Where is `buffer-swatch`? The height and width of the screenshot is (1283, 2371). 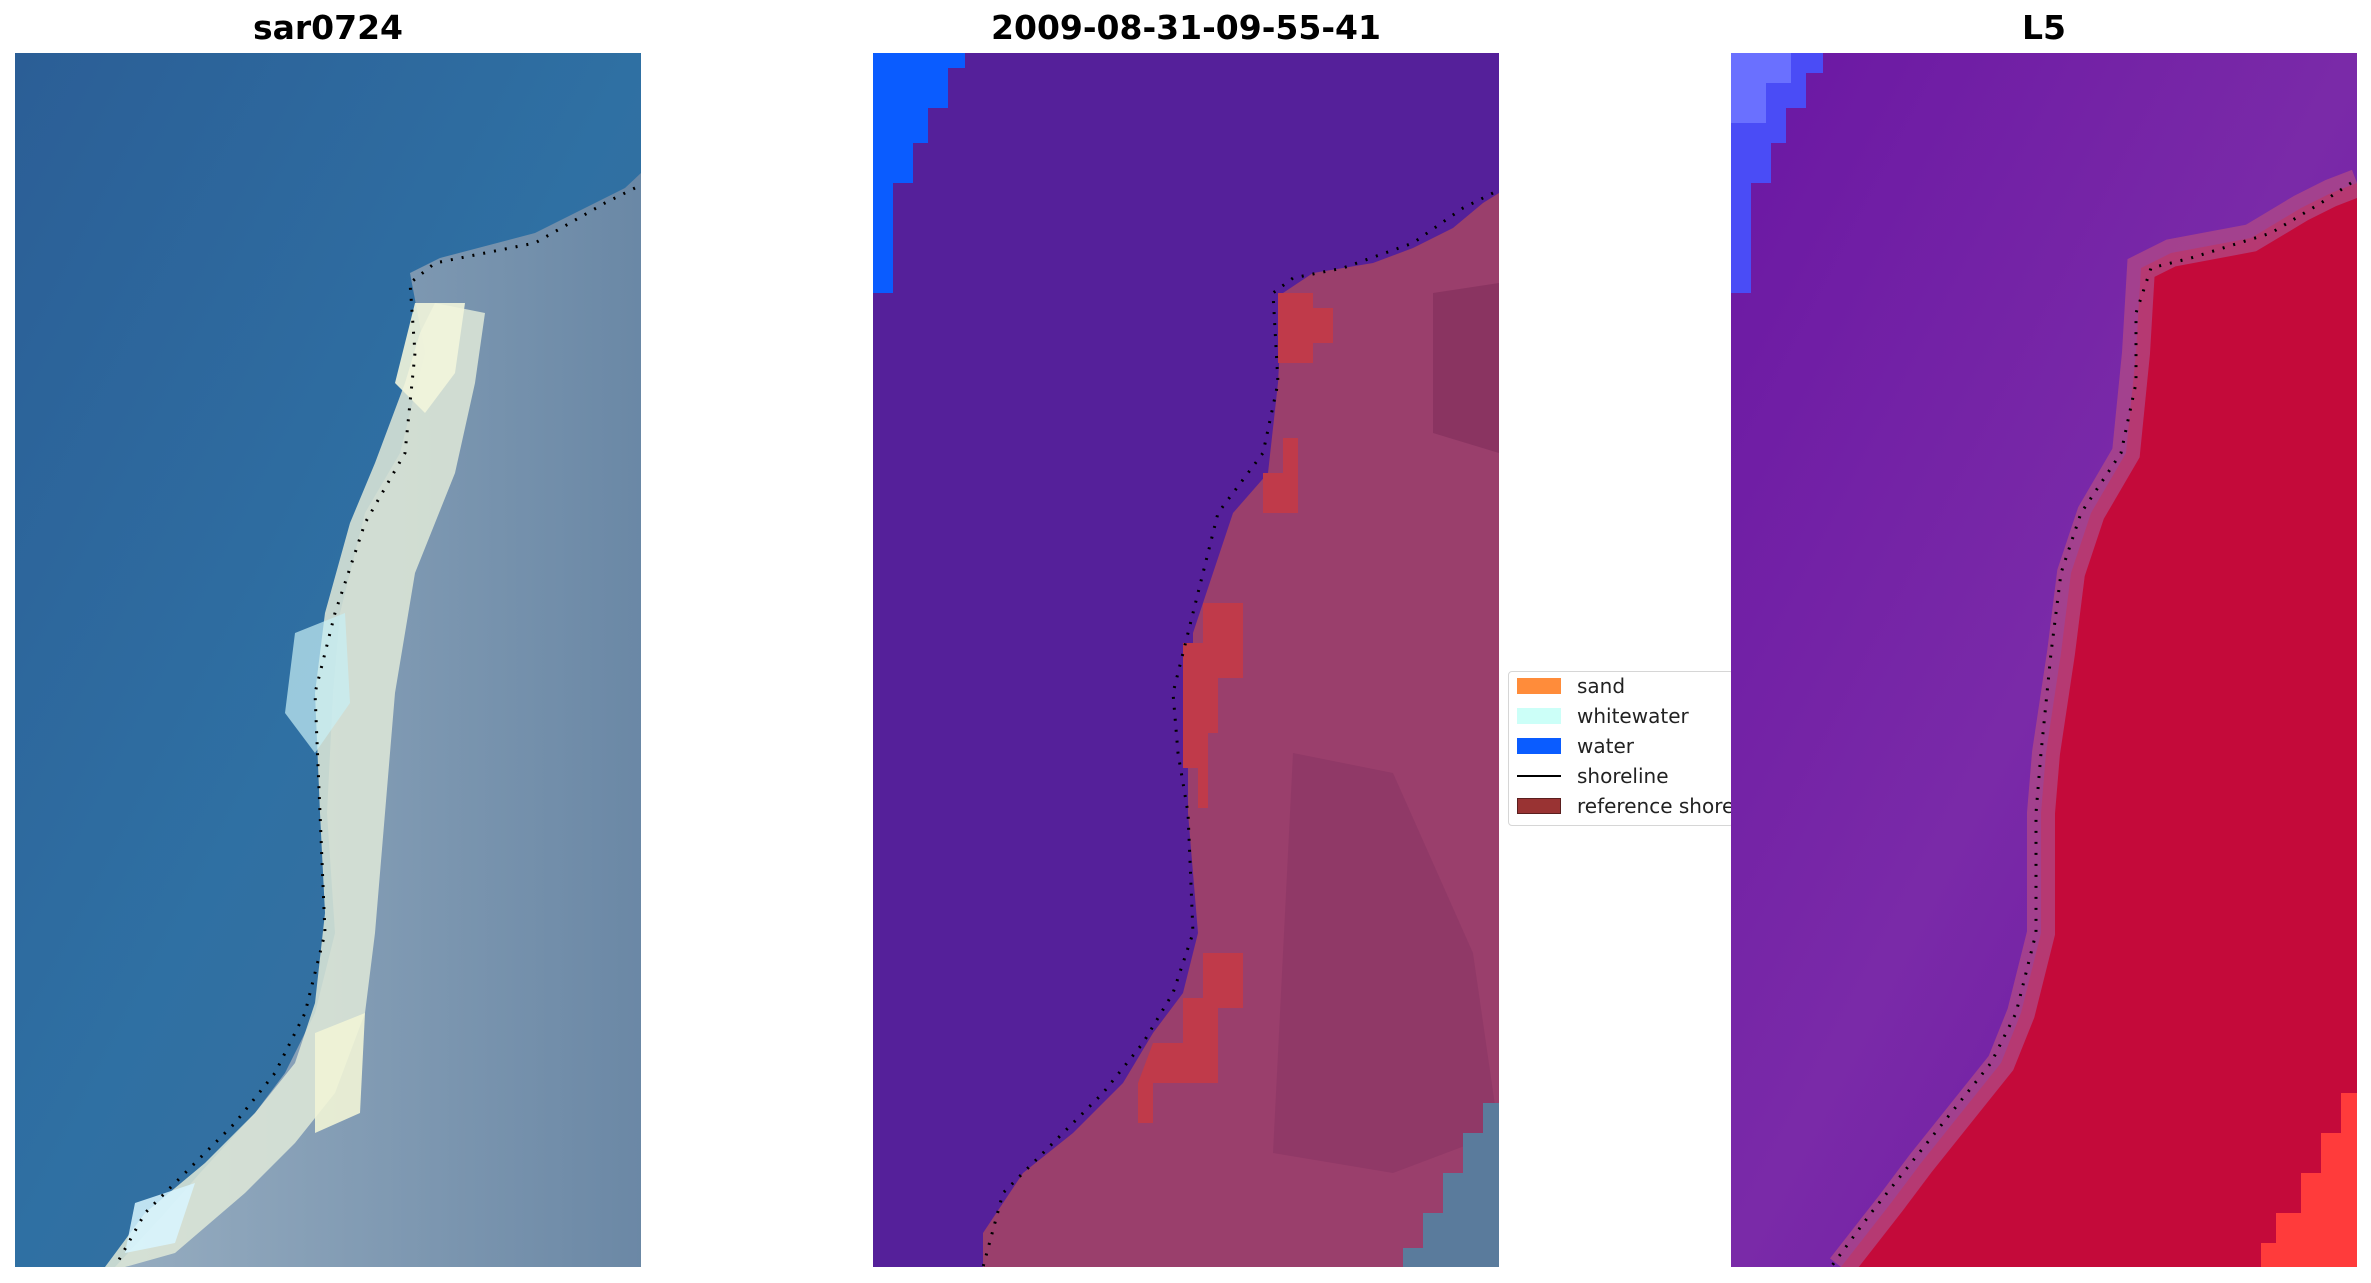 buffer-swatch is located at coordinates (1539, 806).